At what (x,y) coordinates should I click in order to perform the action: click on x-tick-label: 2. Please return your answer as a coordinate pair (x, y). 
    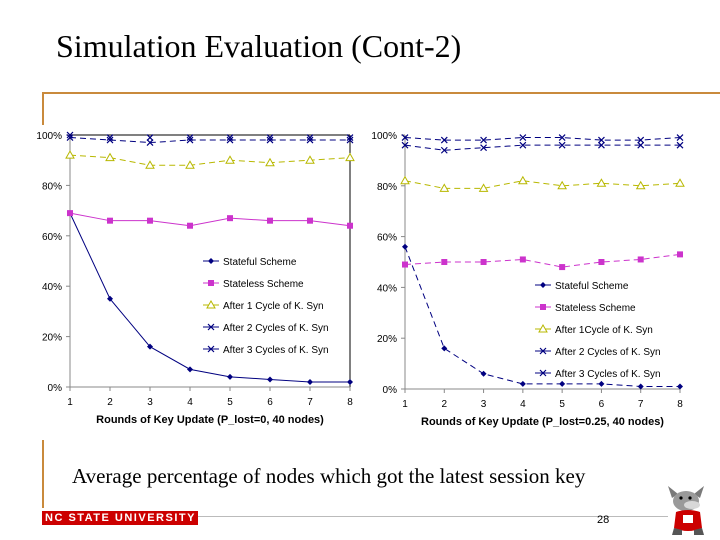
    Looking at the image, I should click on (445, 404).